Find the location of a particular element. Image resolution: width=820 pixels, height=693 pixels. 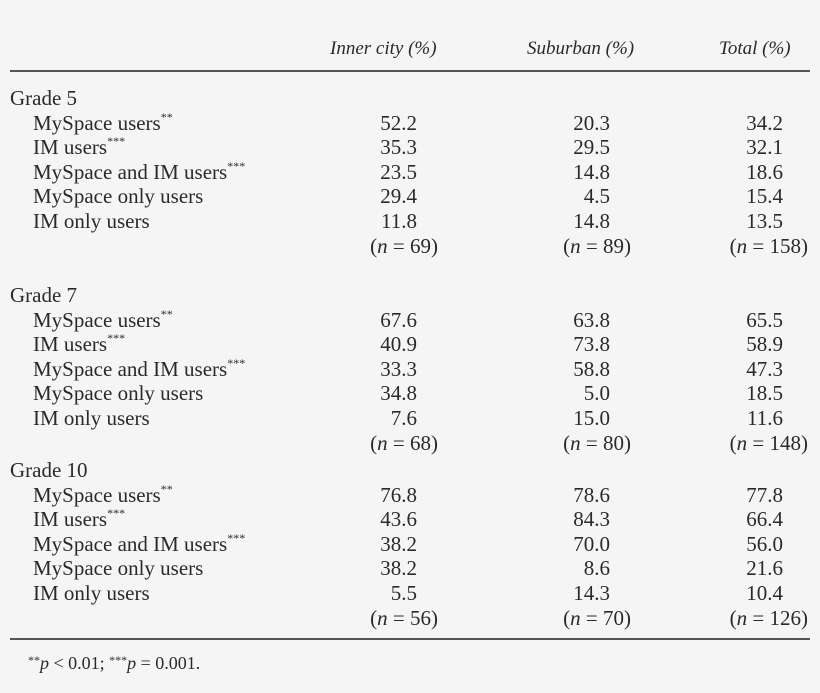

table-row: IM only users 7.6 15.0 11.6 is located at coordinates (410, 418).